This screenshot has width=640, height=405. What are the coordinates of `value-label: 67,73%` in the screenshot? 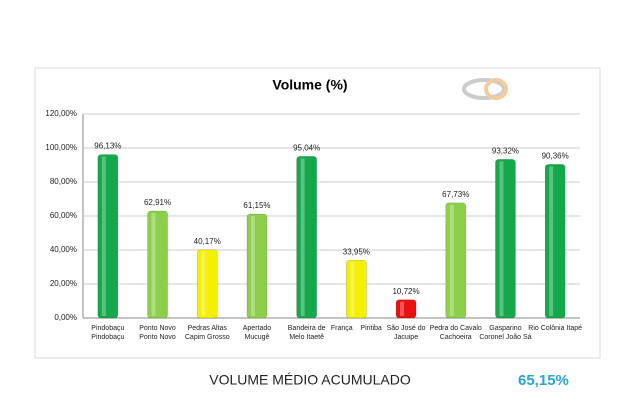 It's located at (455, 194).